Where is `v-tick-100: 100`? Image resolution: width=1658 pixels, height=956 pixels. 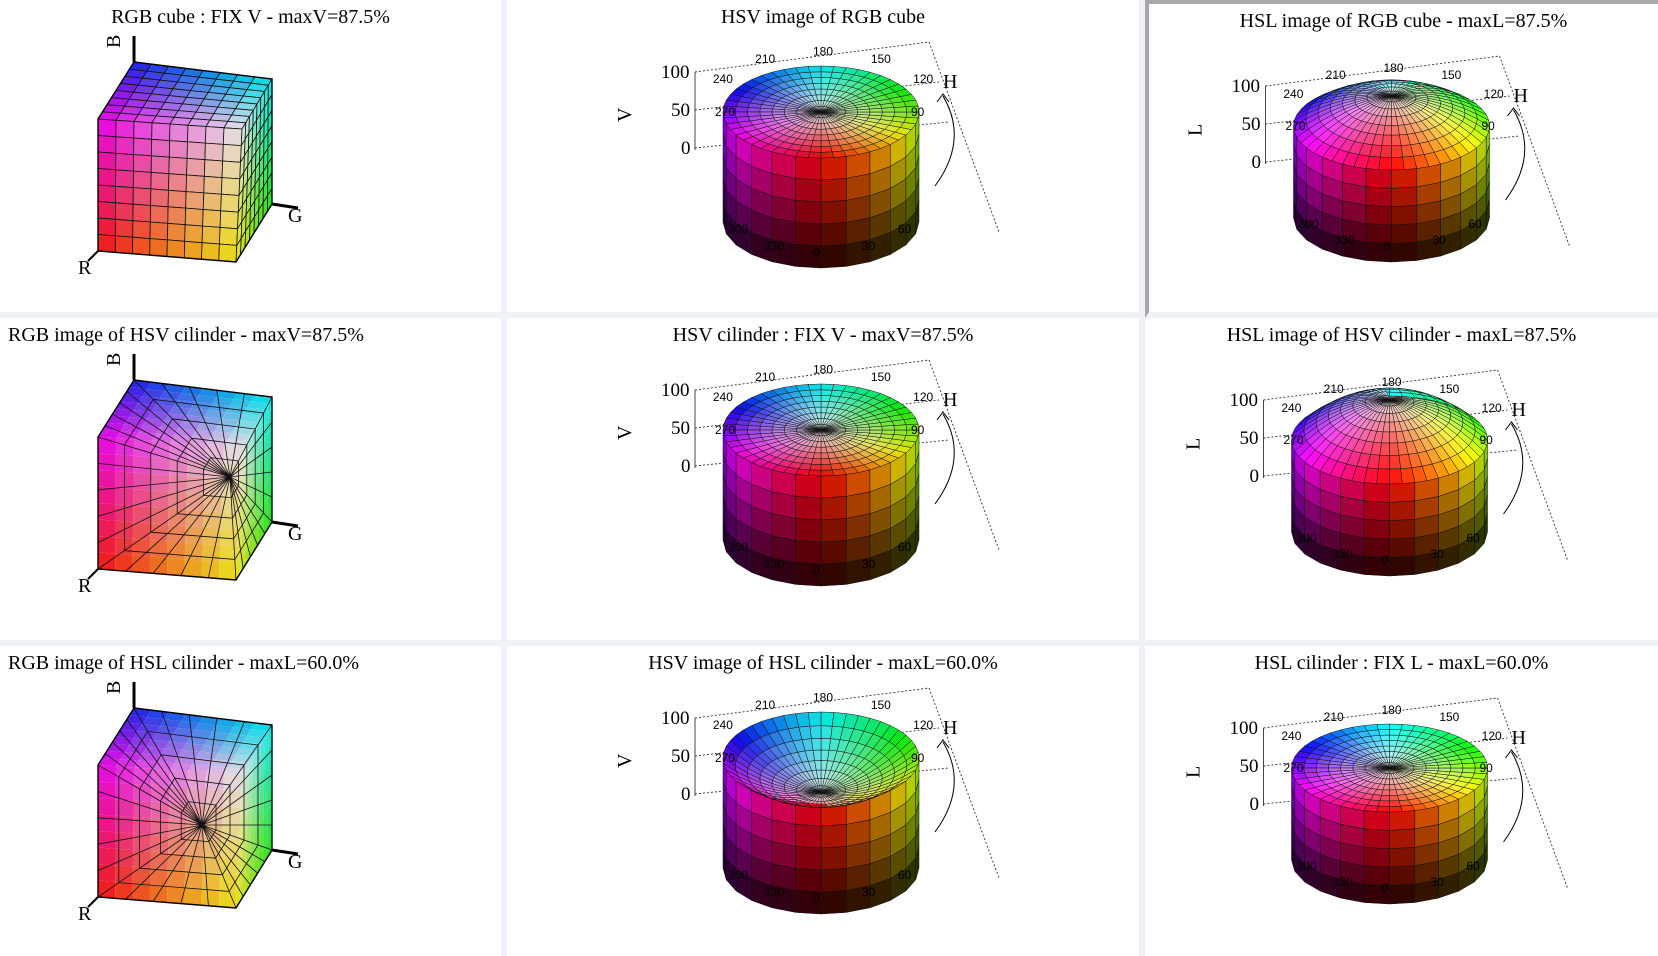 v-tick-100: 100 is located at coordinates (675, 718).